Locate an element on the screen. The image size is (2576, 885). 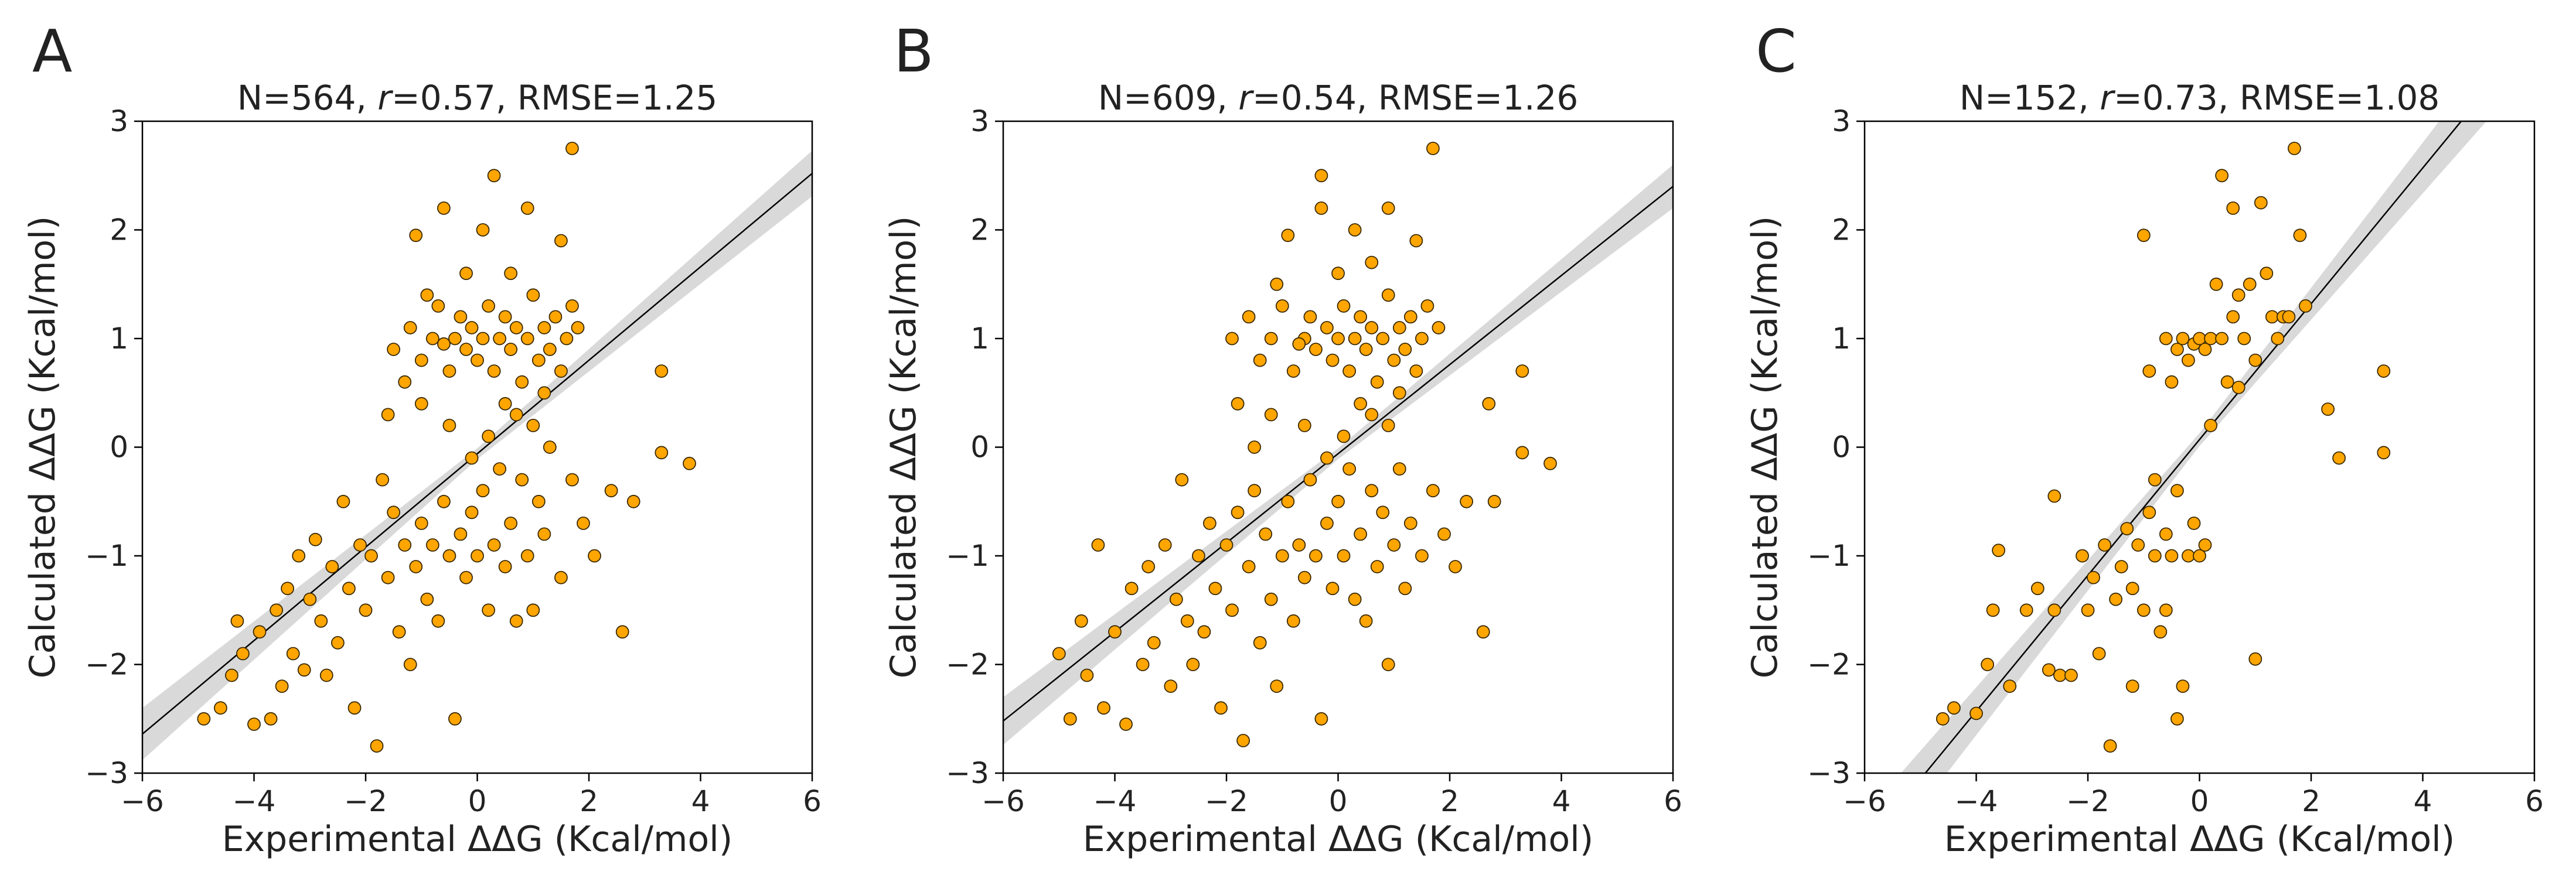
y-tick-label: 1 is located at coordinates (119, 339).